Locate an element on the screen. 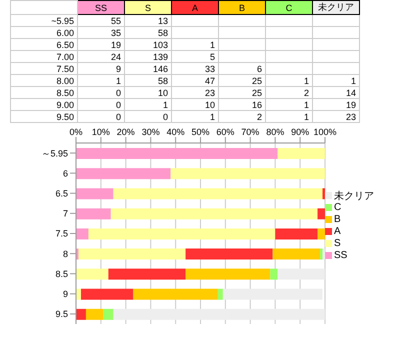  data-label: 139 is located at coordinates (148, 56).